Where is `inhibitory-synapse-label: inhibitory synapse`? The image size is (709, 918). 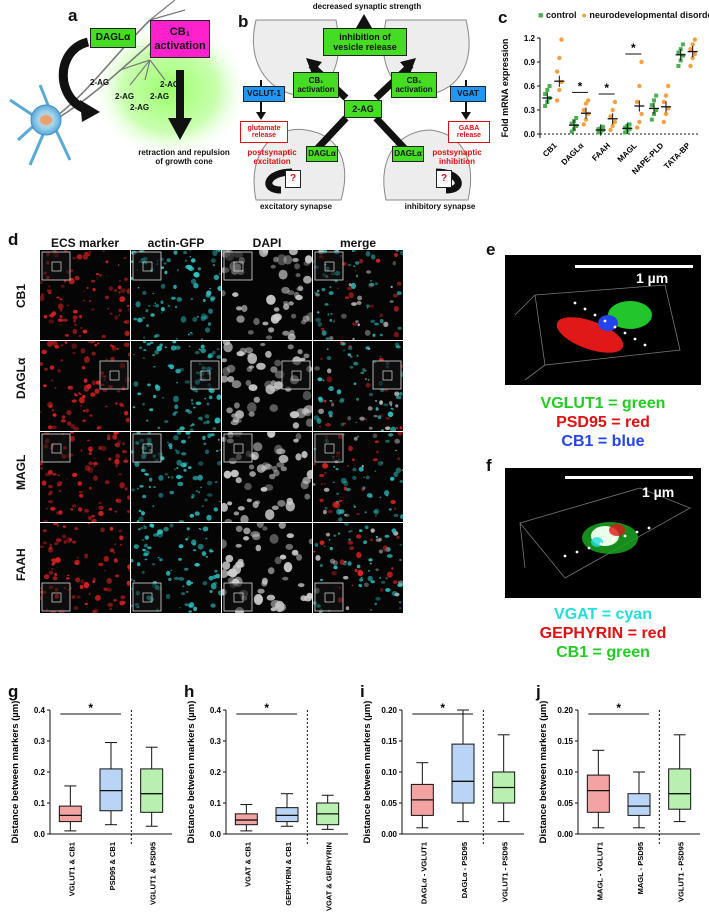
inhibitory-synapse-label: inhibitory synapse is located at coordinates (440, 206).